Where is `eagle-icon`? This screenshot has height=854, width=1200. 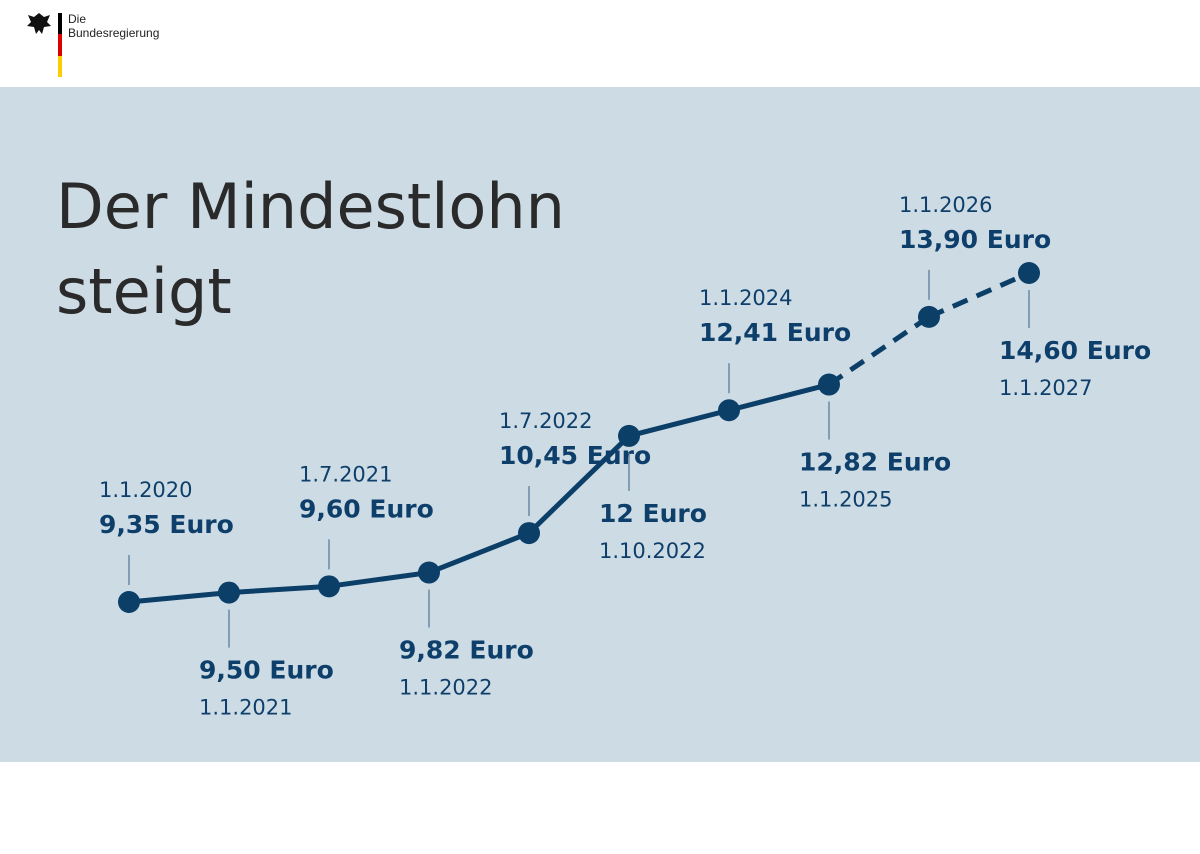
eagle-icon is located at coordinates (39, 23).